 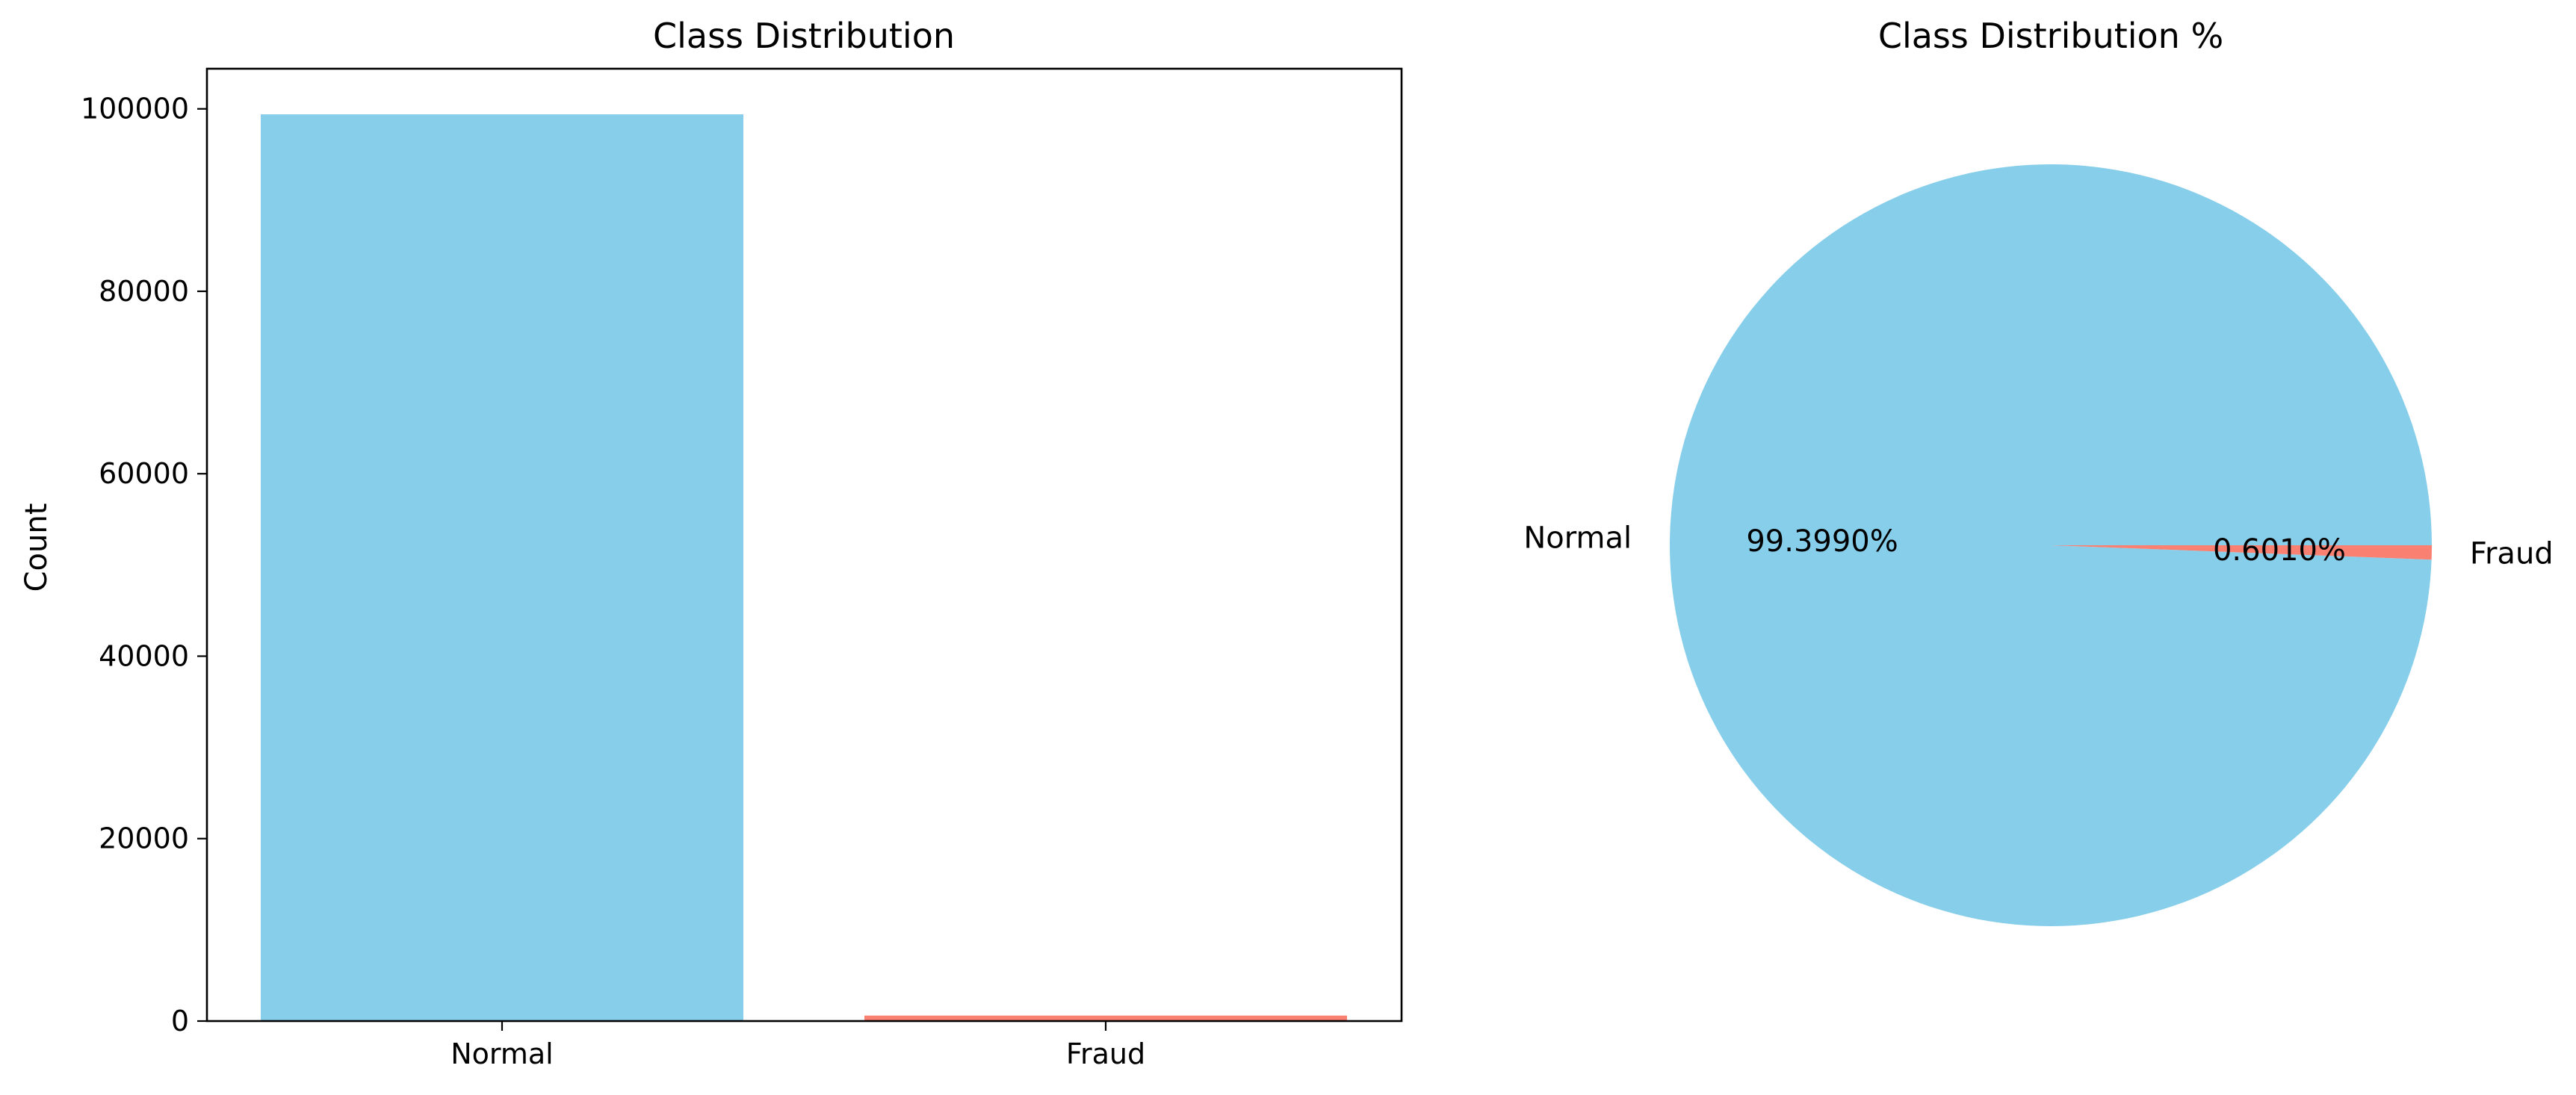 I want to click on bar-chart-y-axis-label: Count, so click(x=36, y=547).